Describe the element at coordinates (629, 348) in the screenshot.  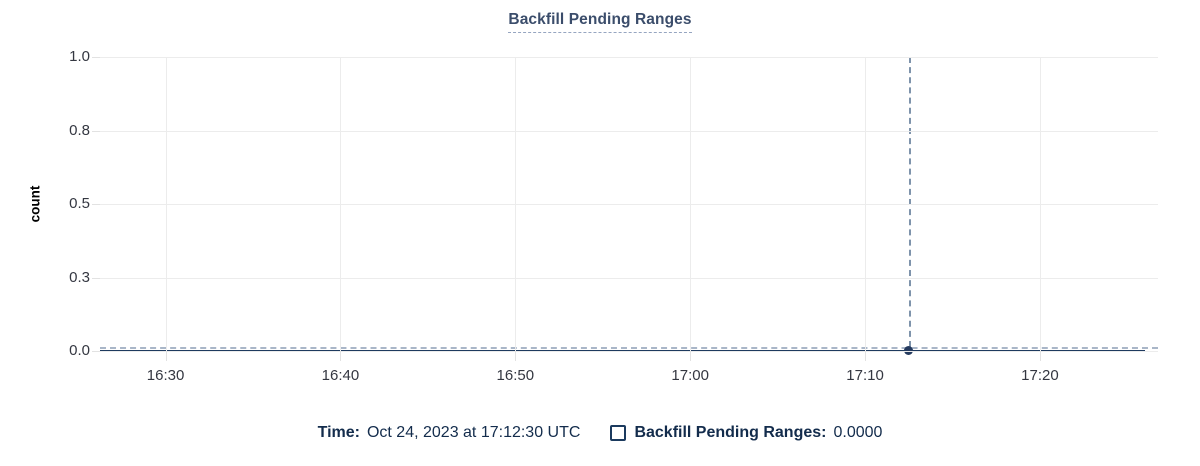
I see `crosshair-horizontal-line` at that location.